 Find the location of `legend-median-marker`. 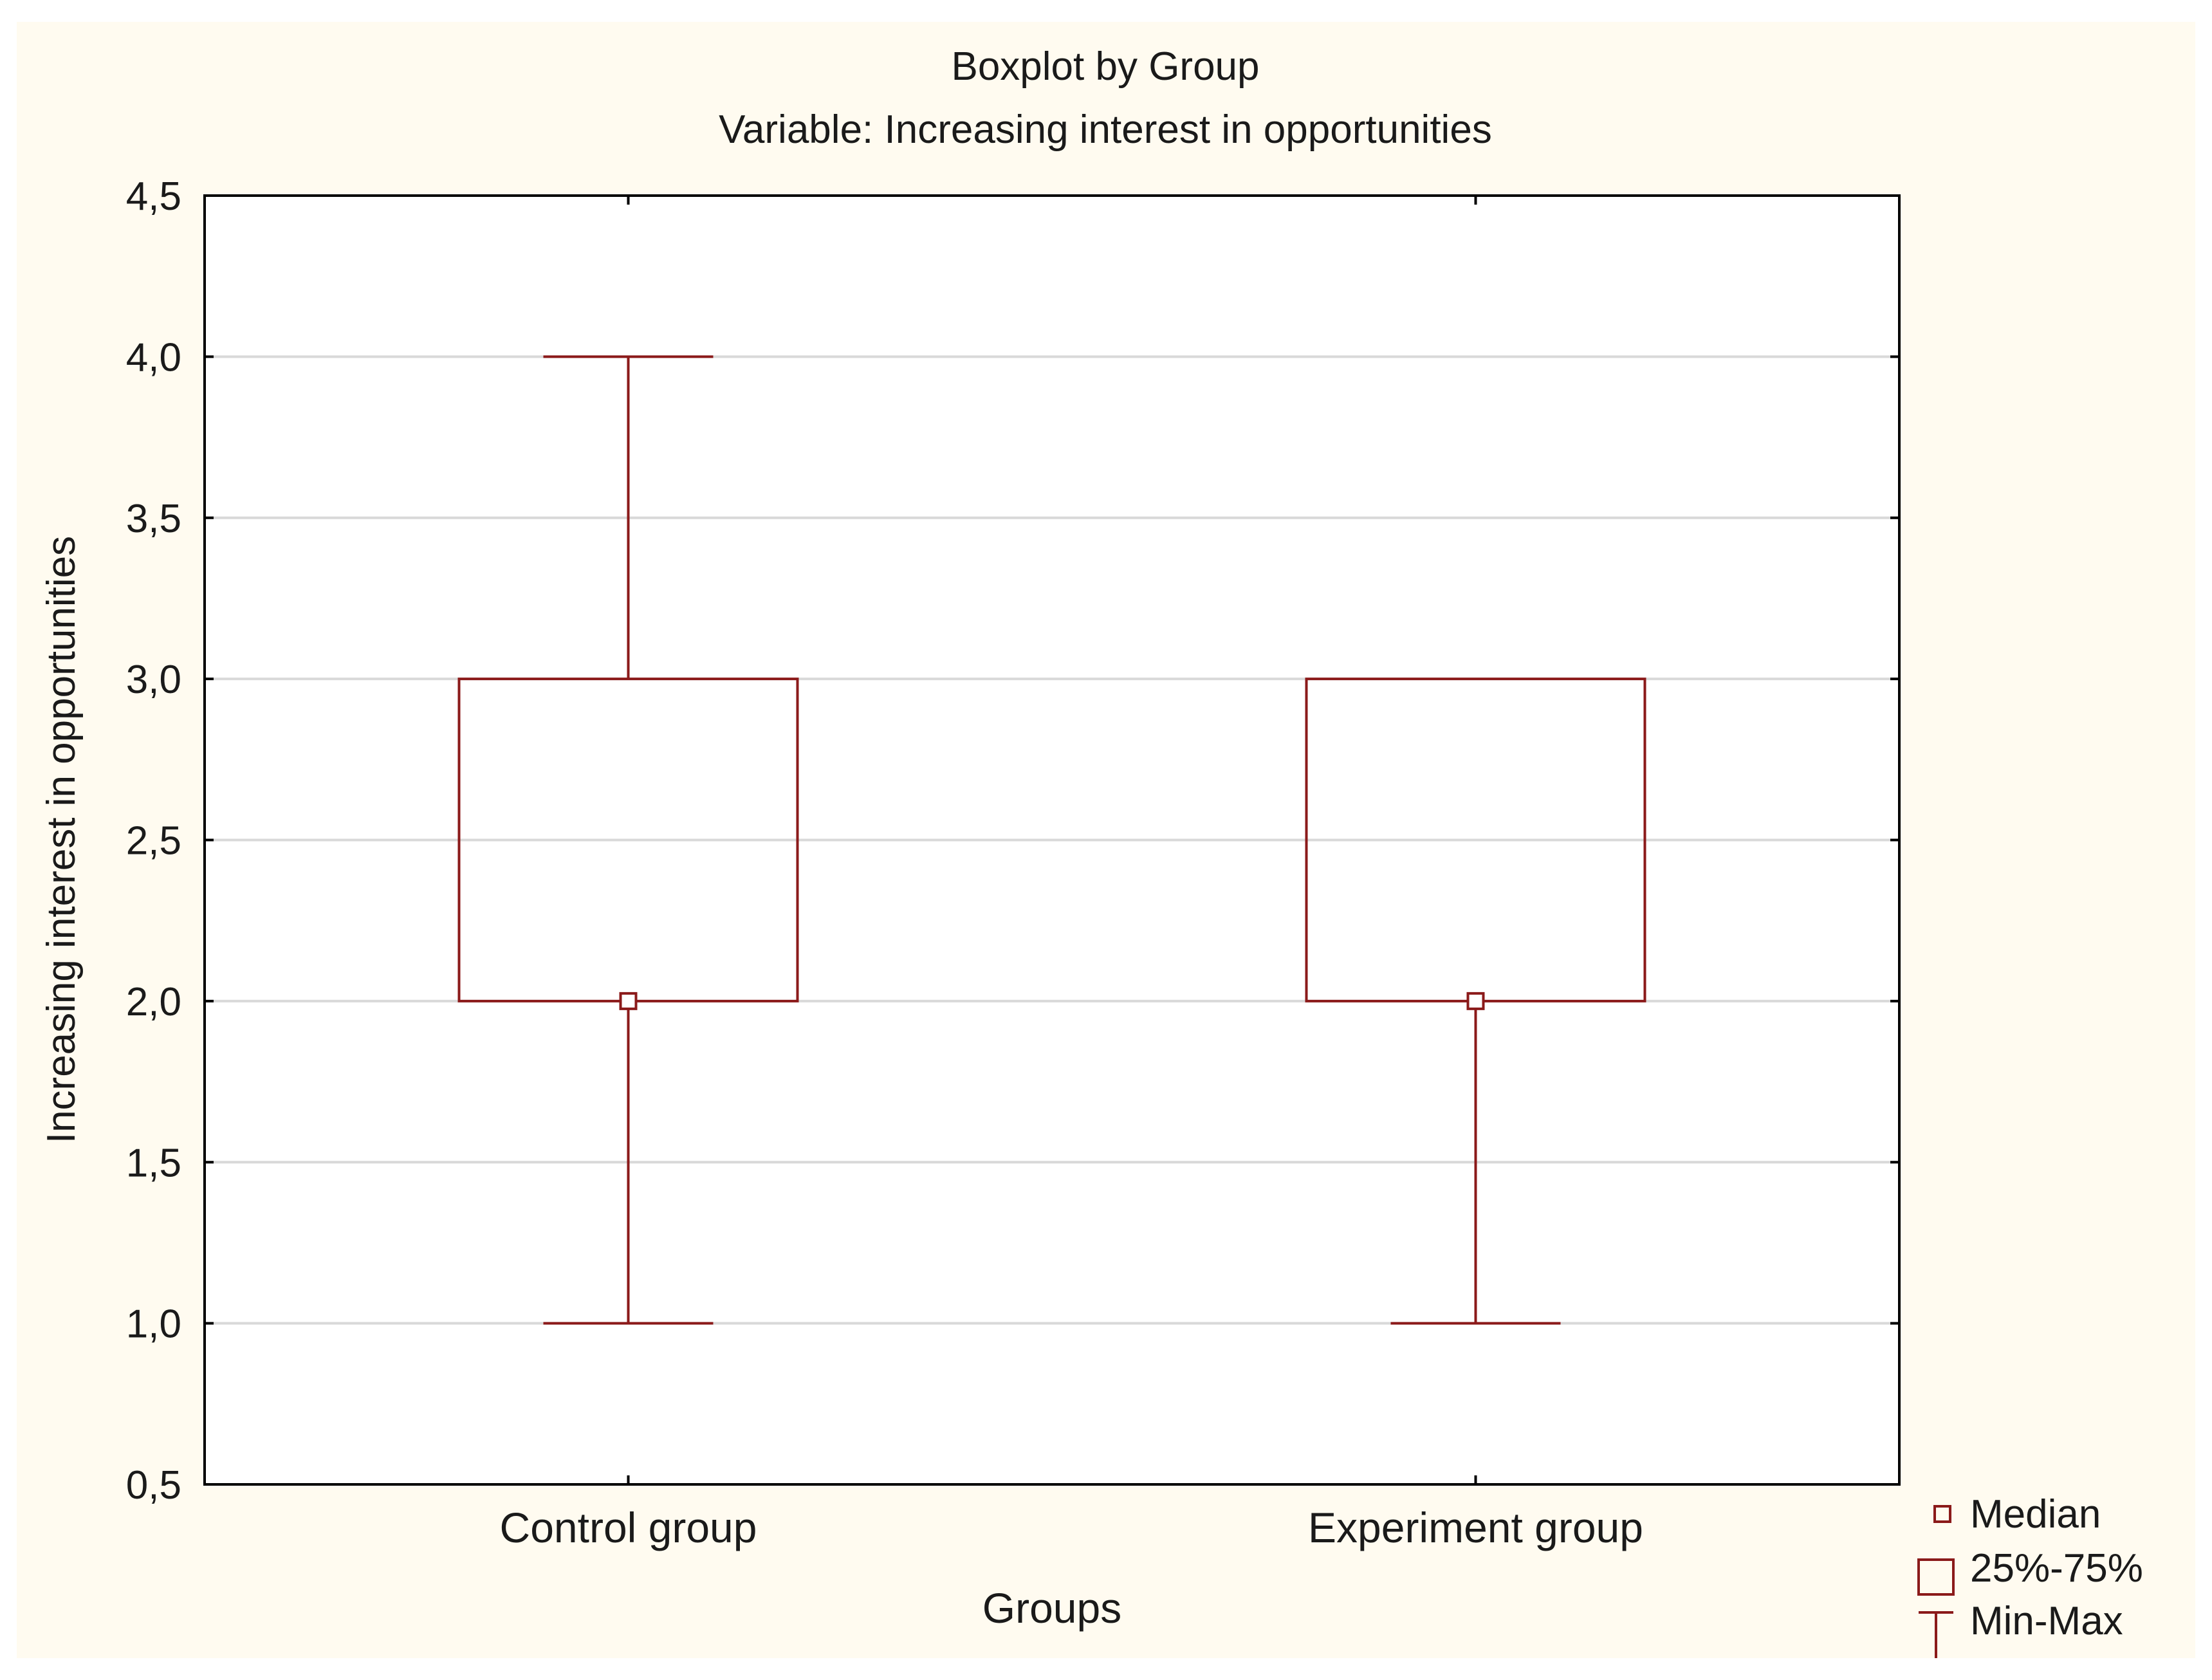

legend-median-marker is located at coordinates (1942, 1514).